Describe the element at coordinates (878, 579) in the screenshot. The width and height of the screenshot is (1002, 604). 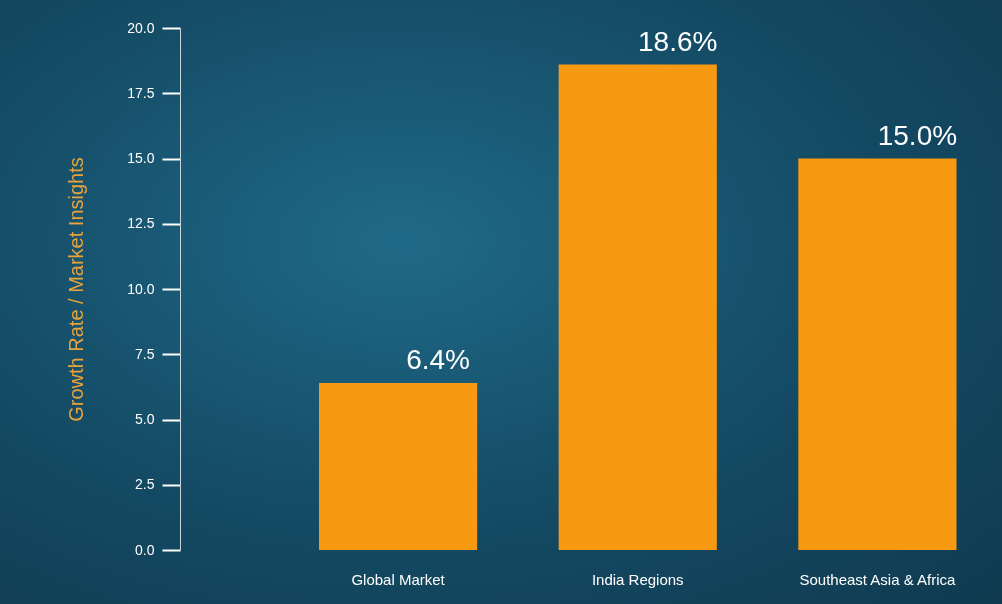
I see `x-tick-label: Southeast Asia & Africa` at that location.